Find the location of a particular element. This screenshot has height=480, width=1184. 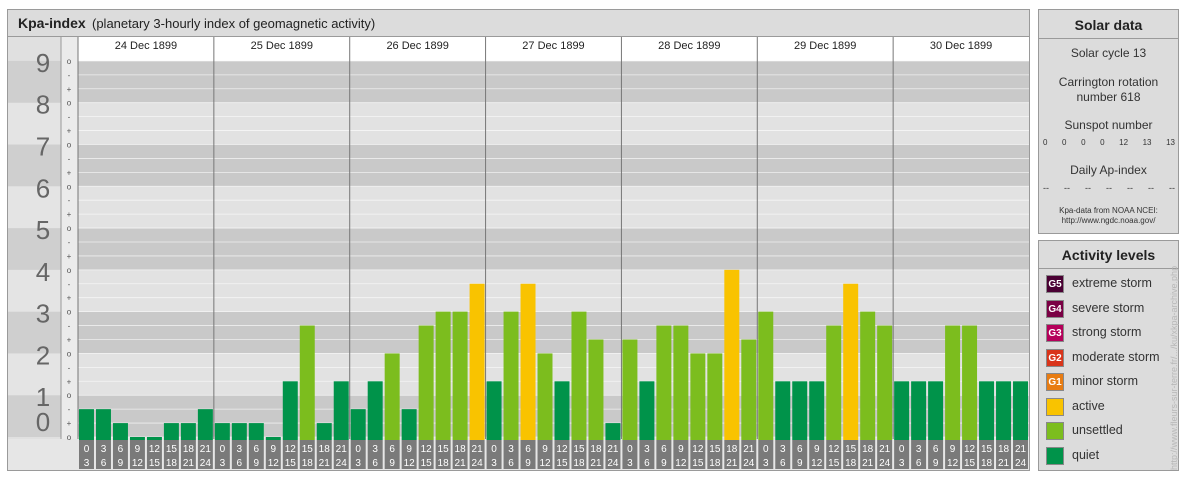

interval-start-label: 12 is located at coordinates (427, 449).